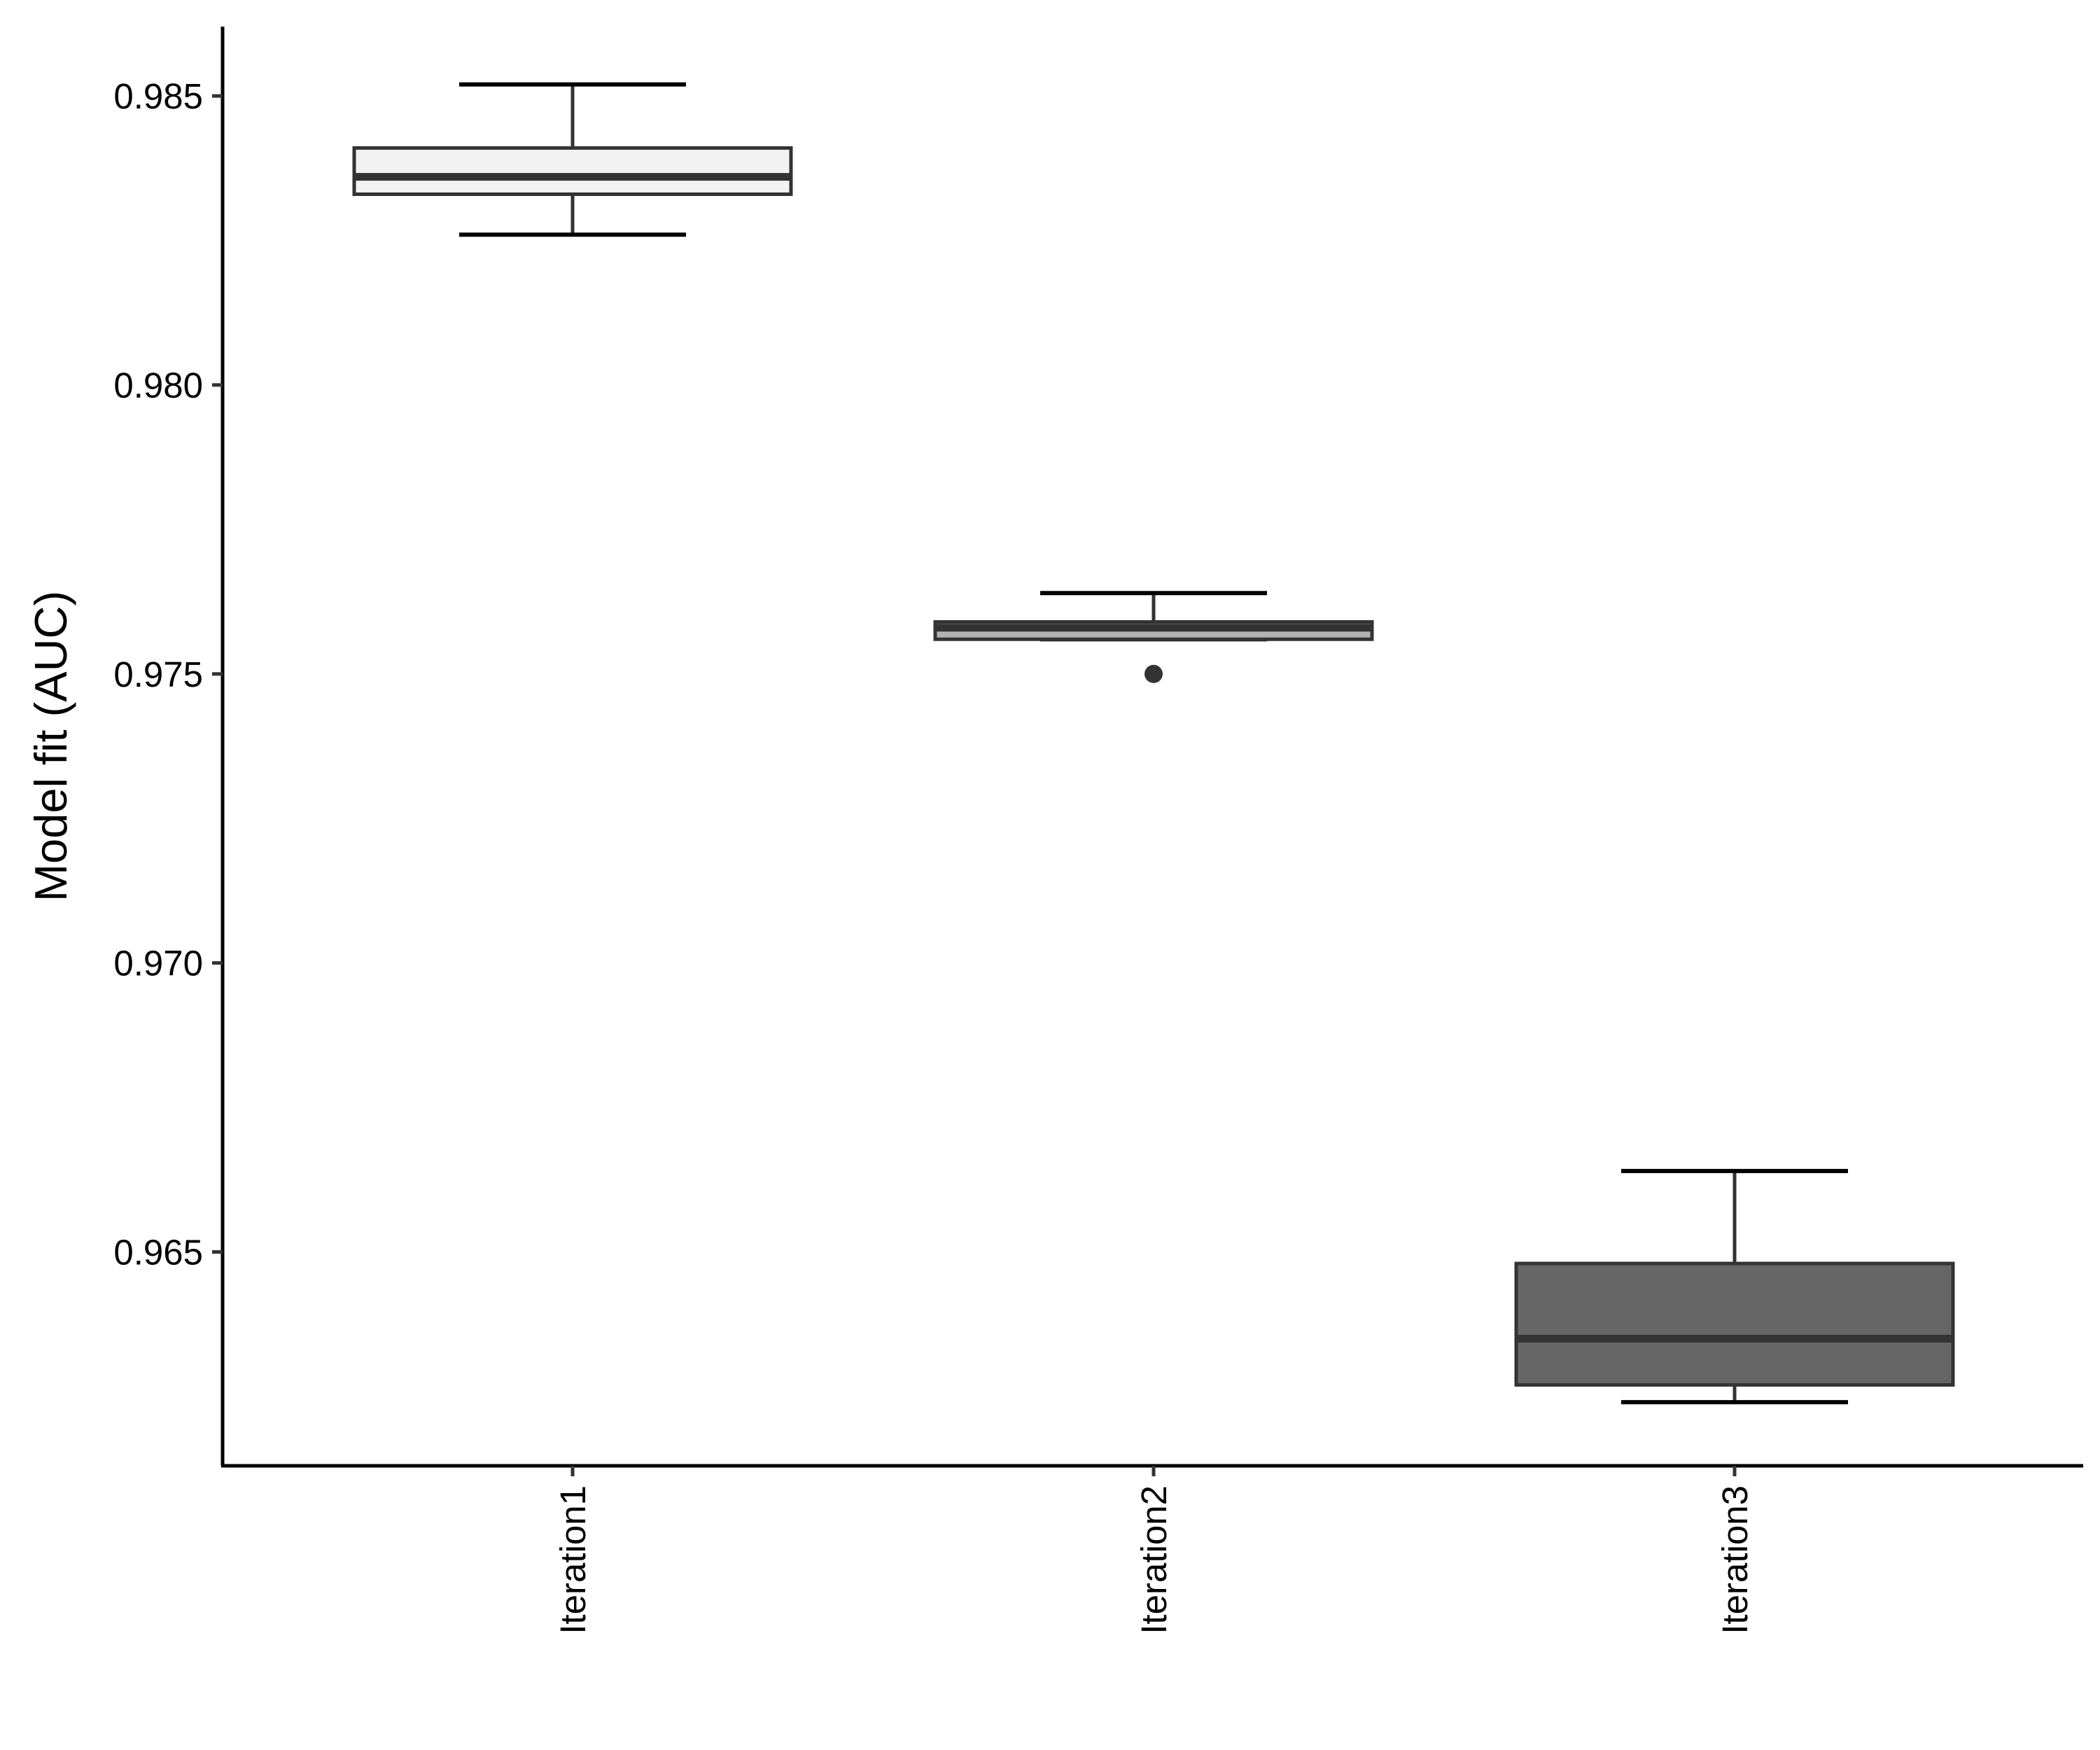  What do you see at coordinates (158, 96) in the screenshot?
I see `y-tick-label: 0.985` at bounding box center [158, 96].